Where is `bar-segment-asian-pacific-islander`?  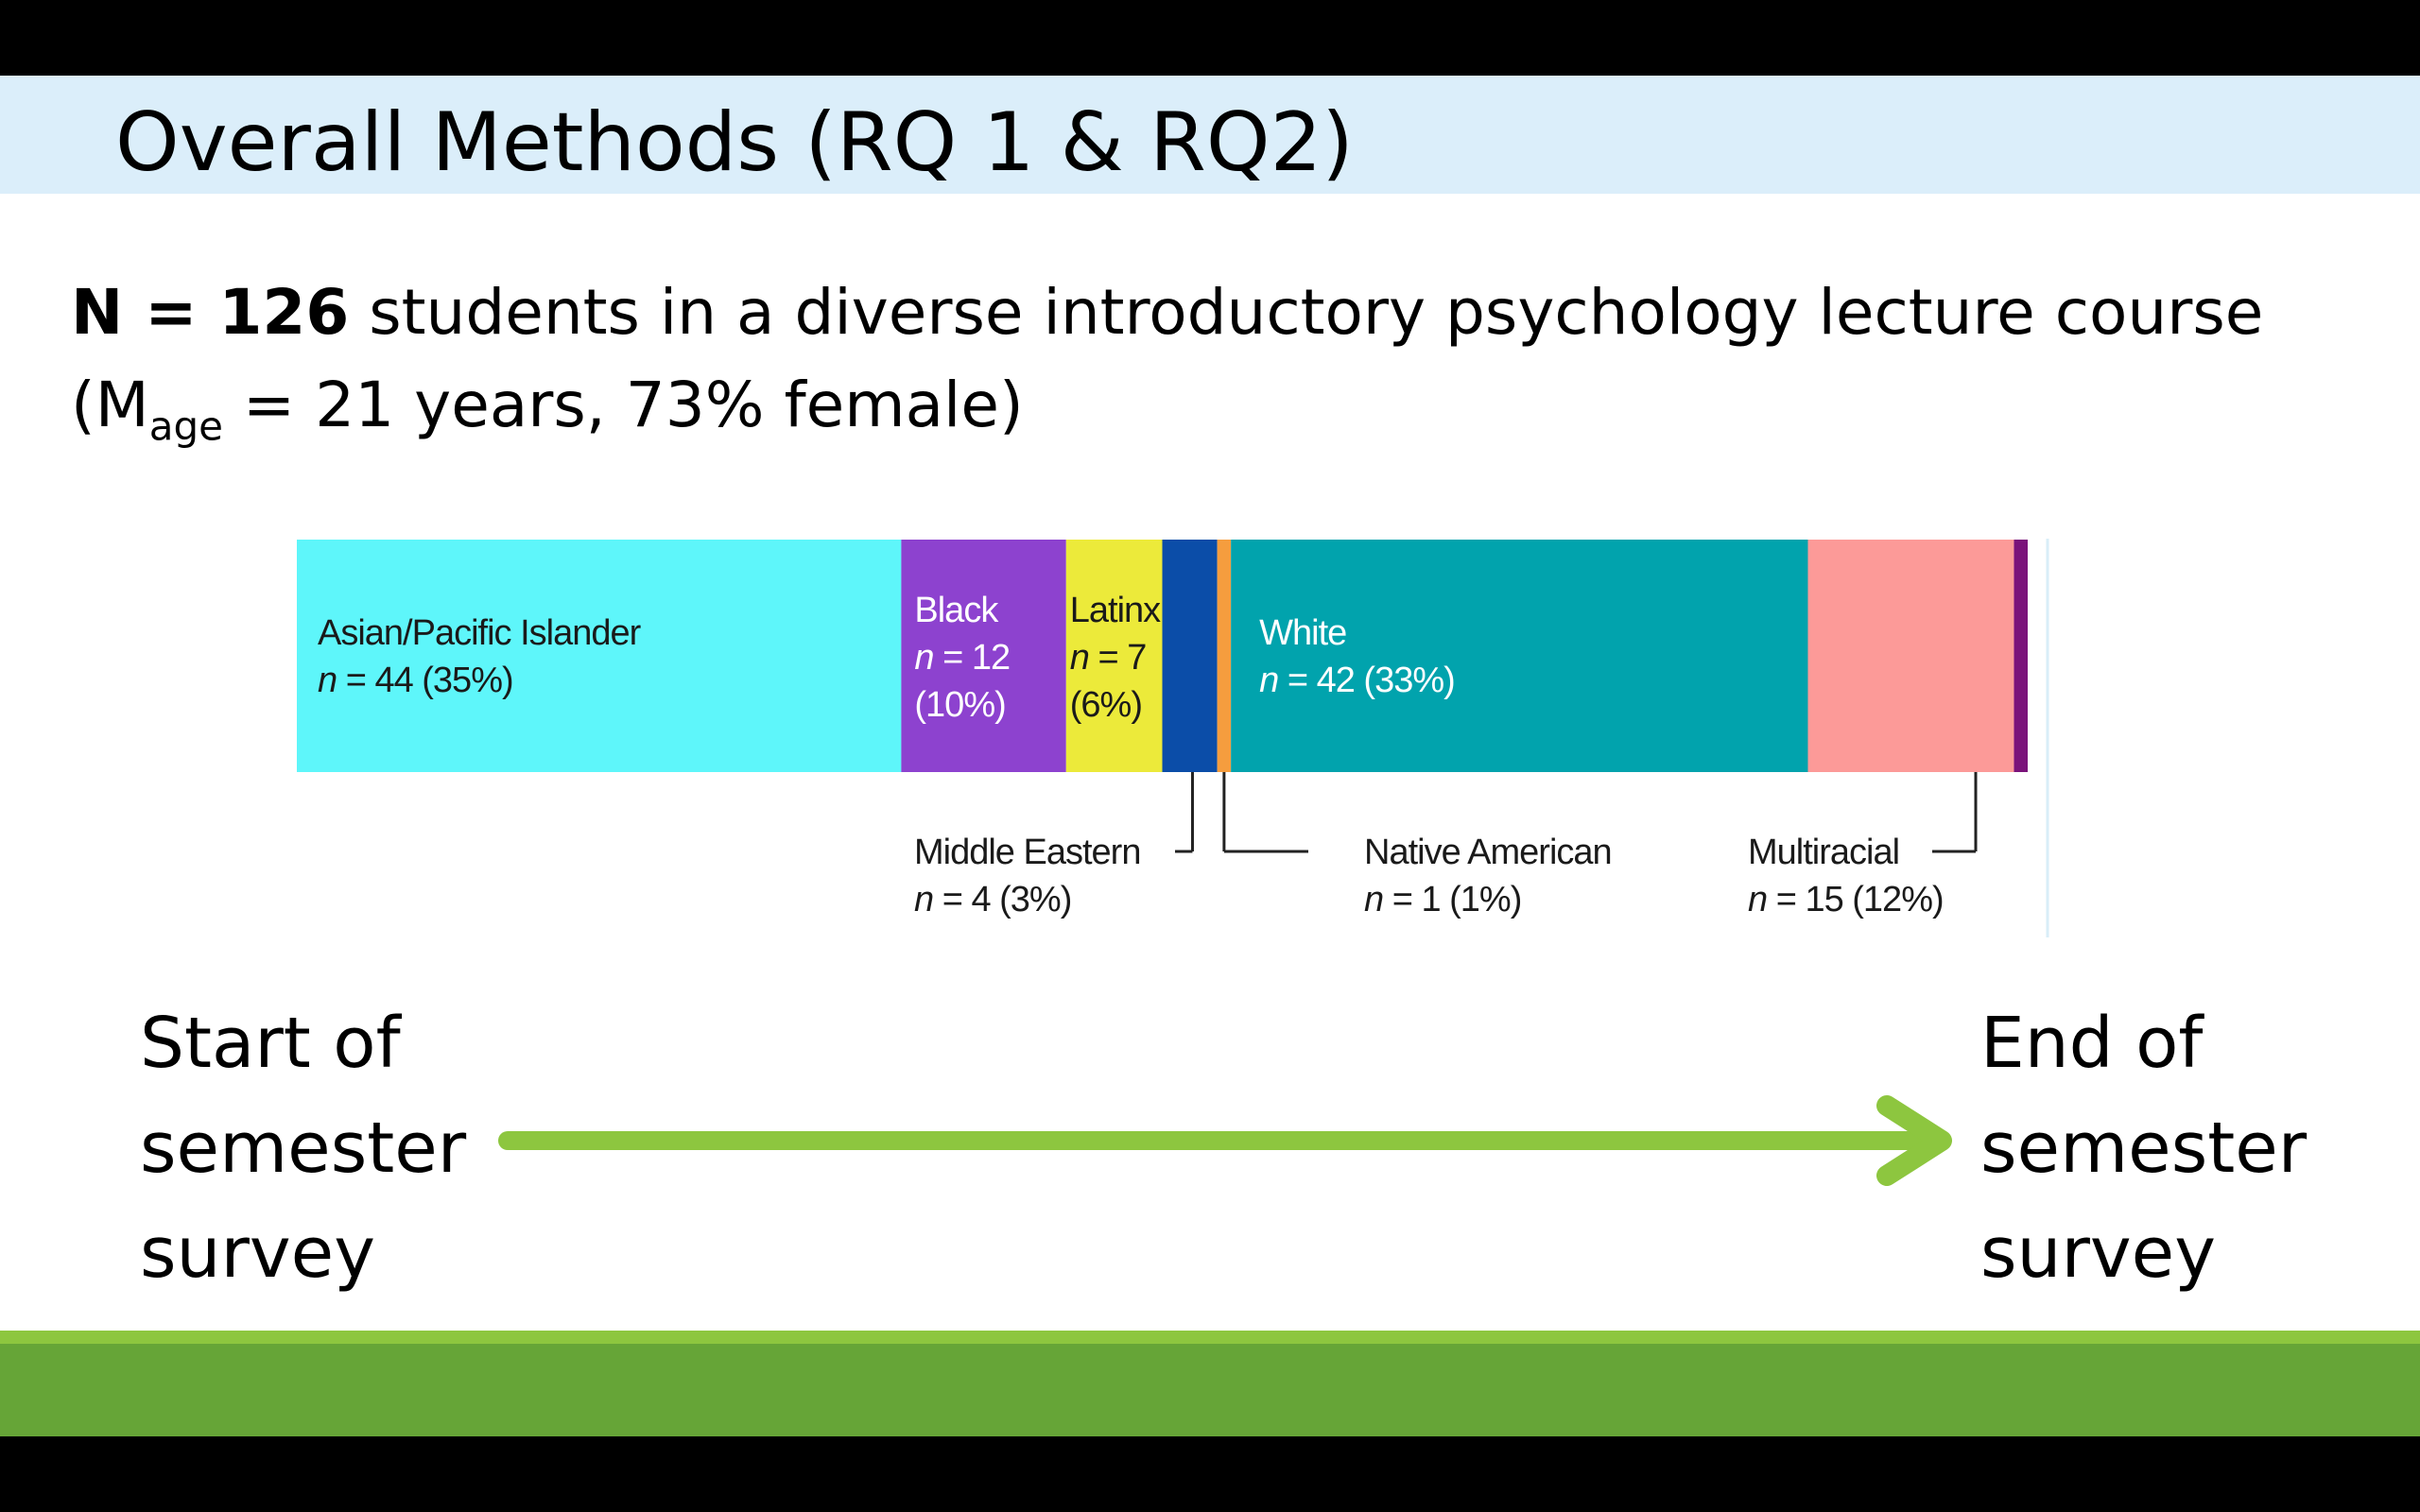 bar-segment-asian-pacific-islander is located at coordinates (600, 656).